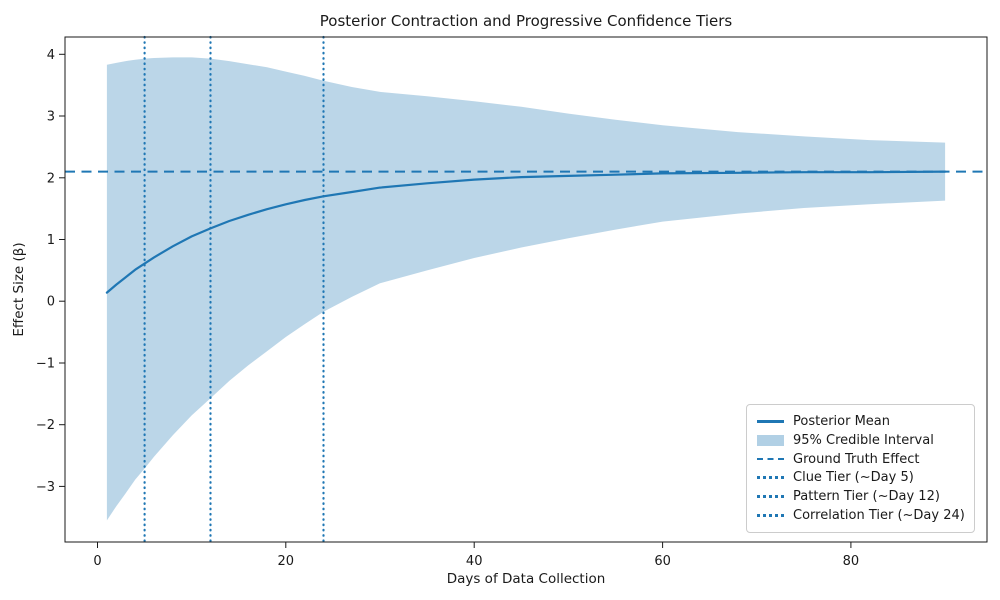 Image resolution: width=1000 pixels, height=600 pixels. Describe the element at coordinates (863, 440) in the screenshot. I see `legend-label: 95% Credible Interval` at that location.